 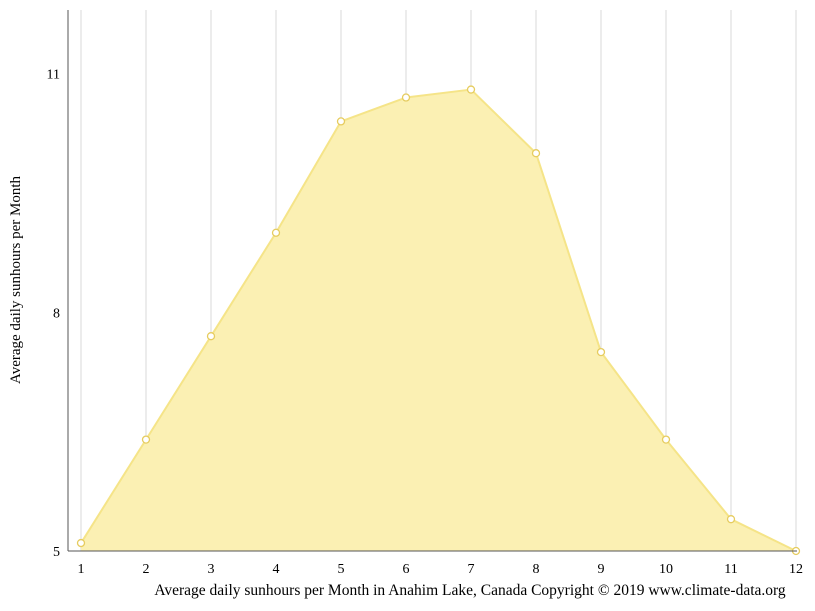 I want to click on x-axis-tick-labels: 1 2 3 4 5 6 7 8 9 10 11 12, so click(x=441, y=569).